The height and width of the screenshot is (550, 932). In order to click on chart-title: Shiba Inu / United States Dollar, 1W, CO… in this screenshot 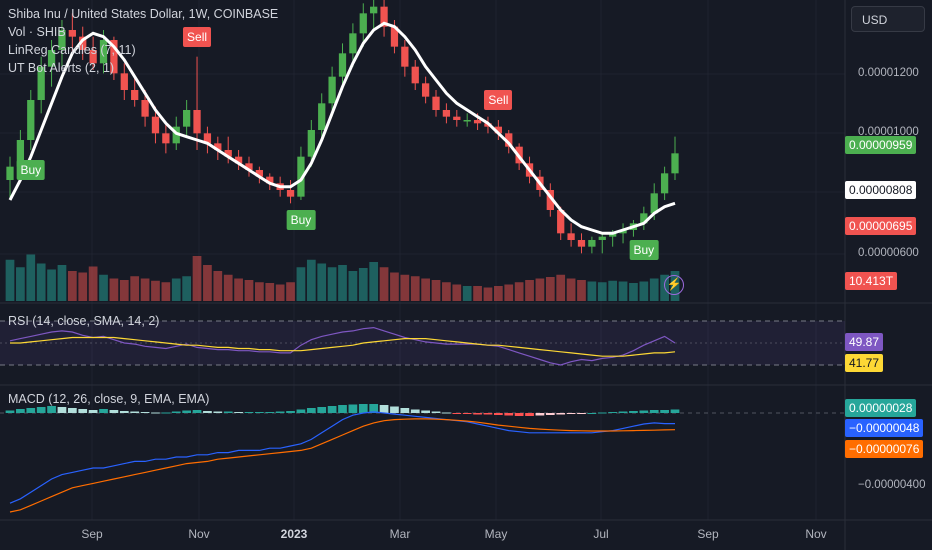, I will do `click(143, 14)`.